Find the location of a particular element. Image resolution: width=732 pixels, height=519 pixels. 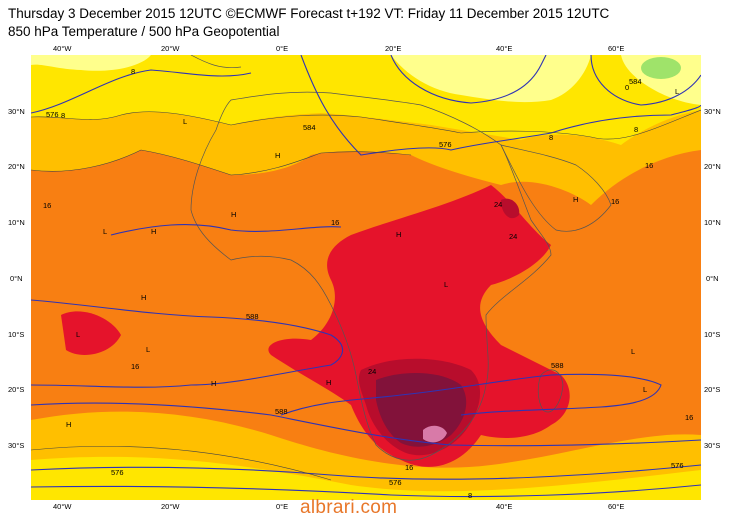

geopotential-contour-north is located at coordinates (500, 105).